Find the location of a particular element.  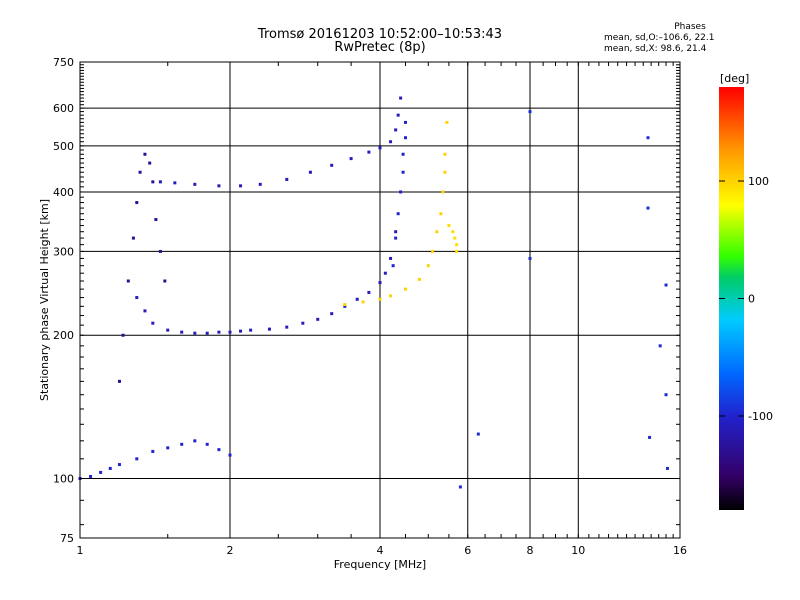

x-tick-label: 1 is located at coordinates (80, 550).